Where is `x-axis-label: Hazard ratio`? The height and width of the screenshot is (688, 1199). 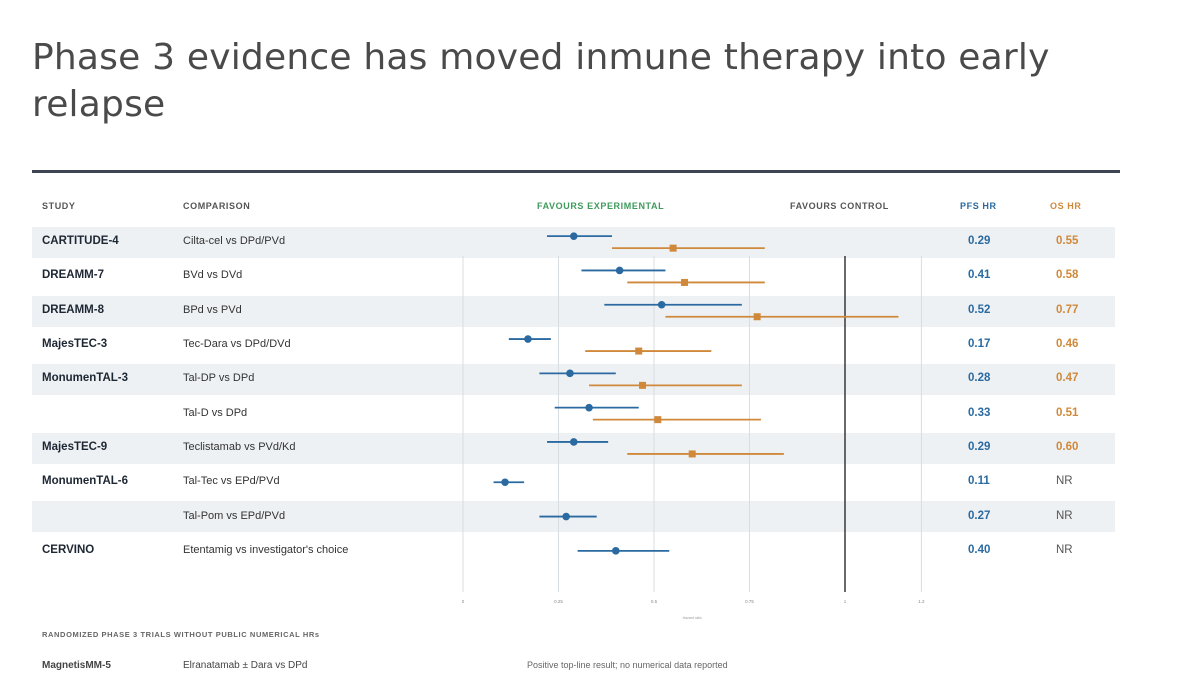
x-axis-label: Hazard ratio is located at coordinates (692, 618).